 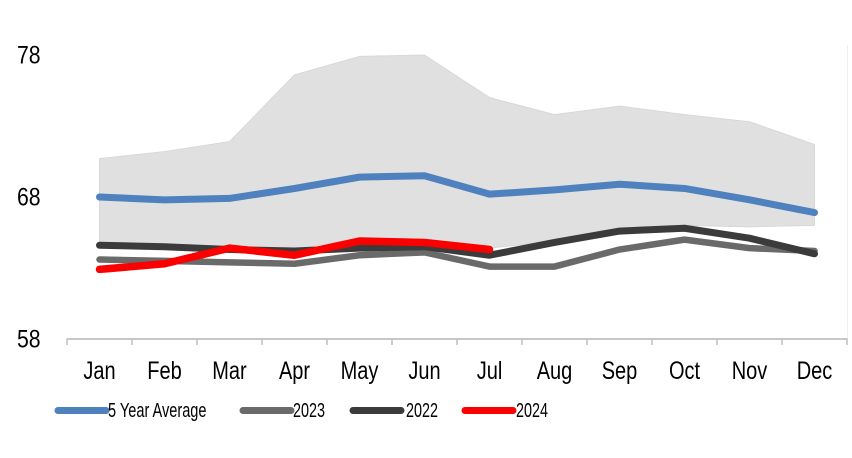 I want to click on series-line-2023, so click(x=457, y=253).